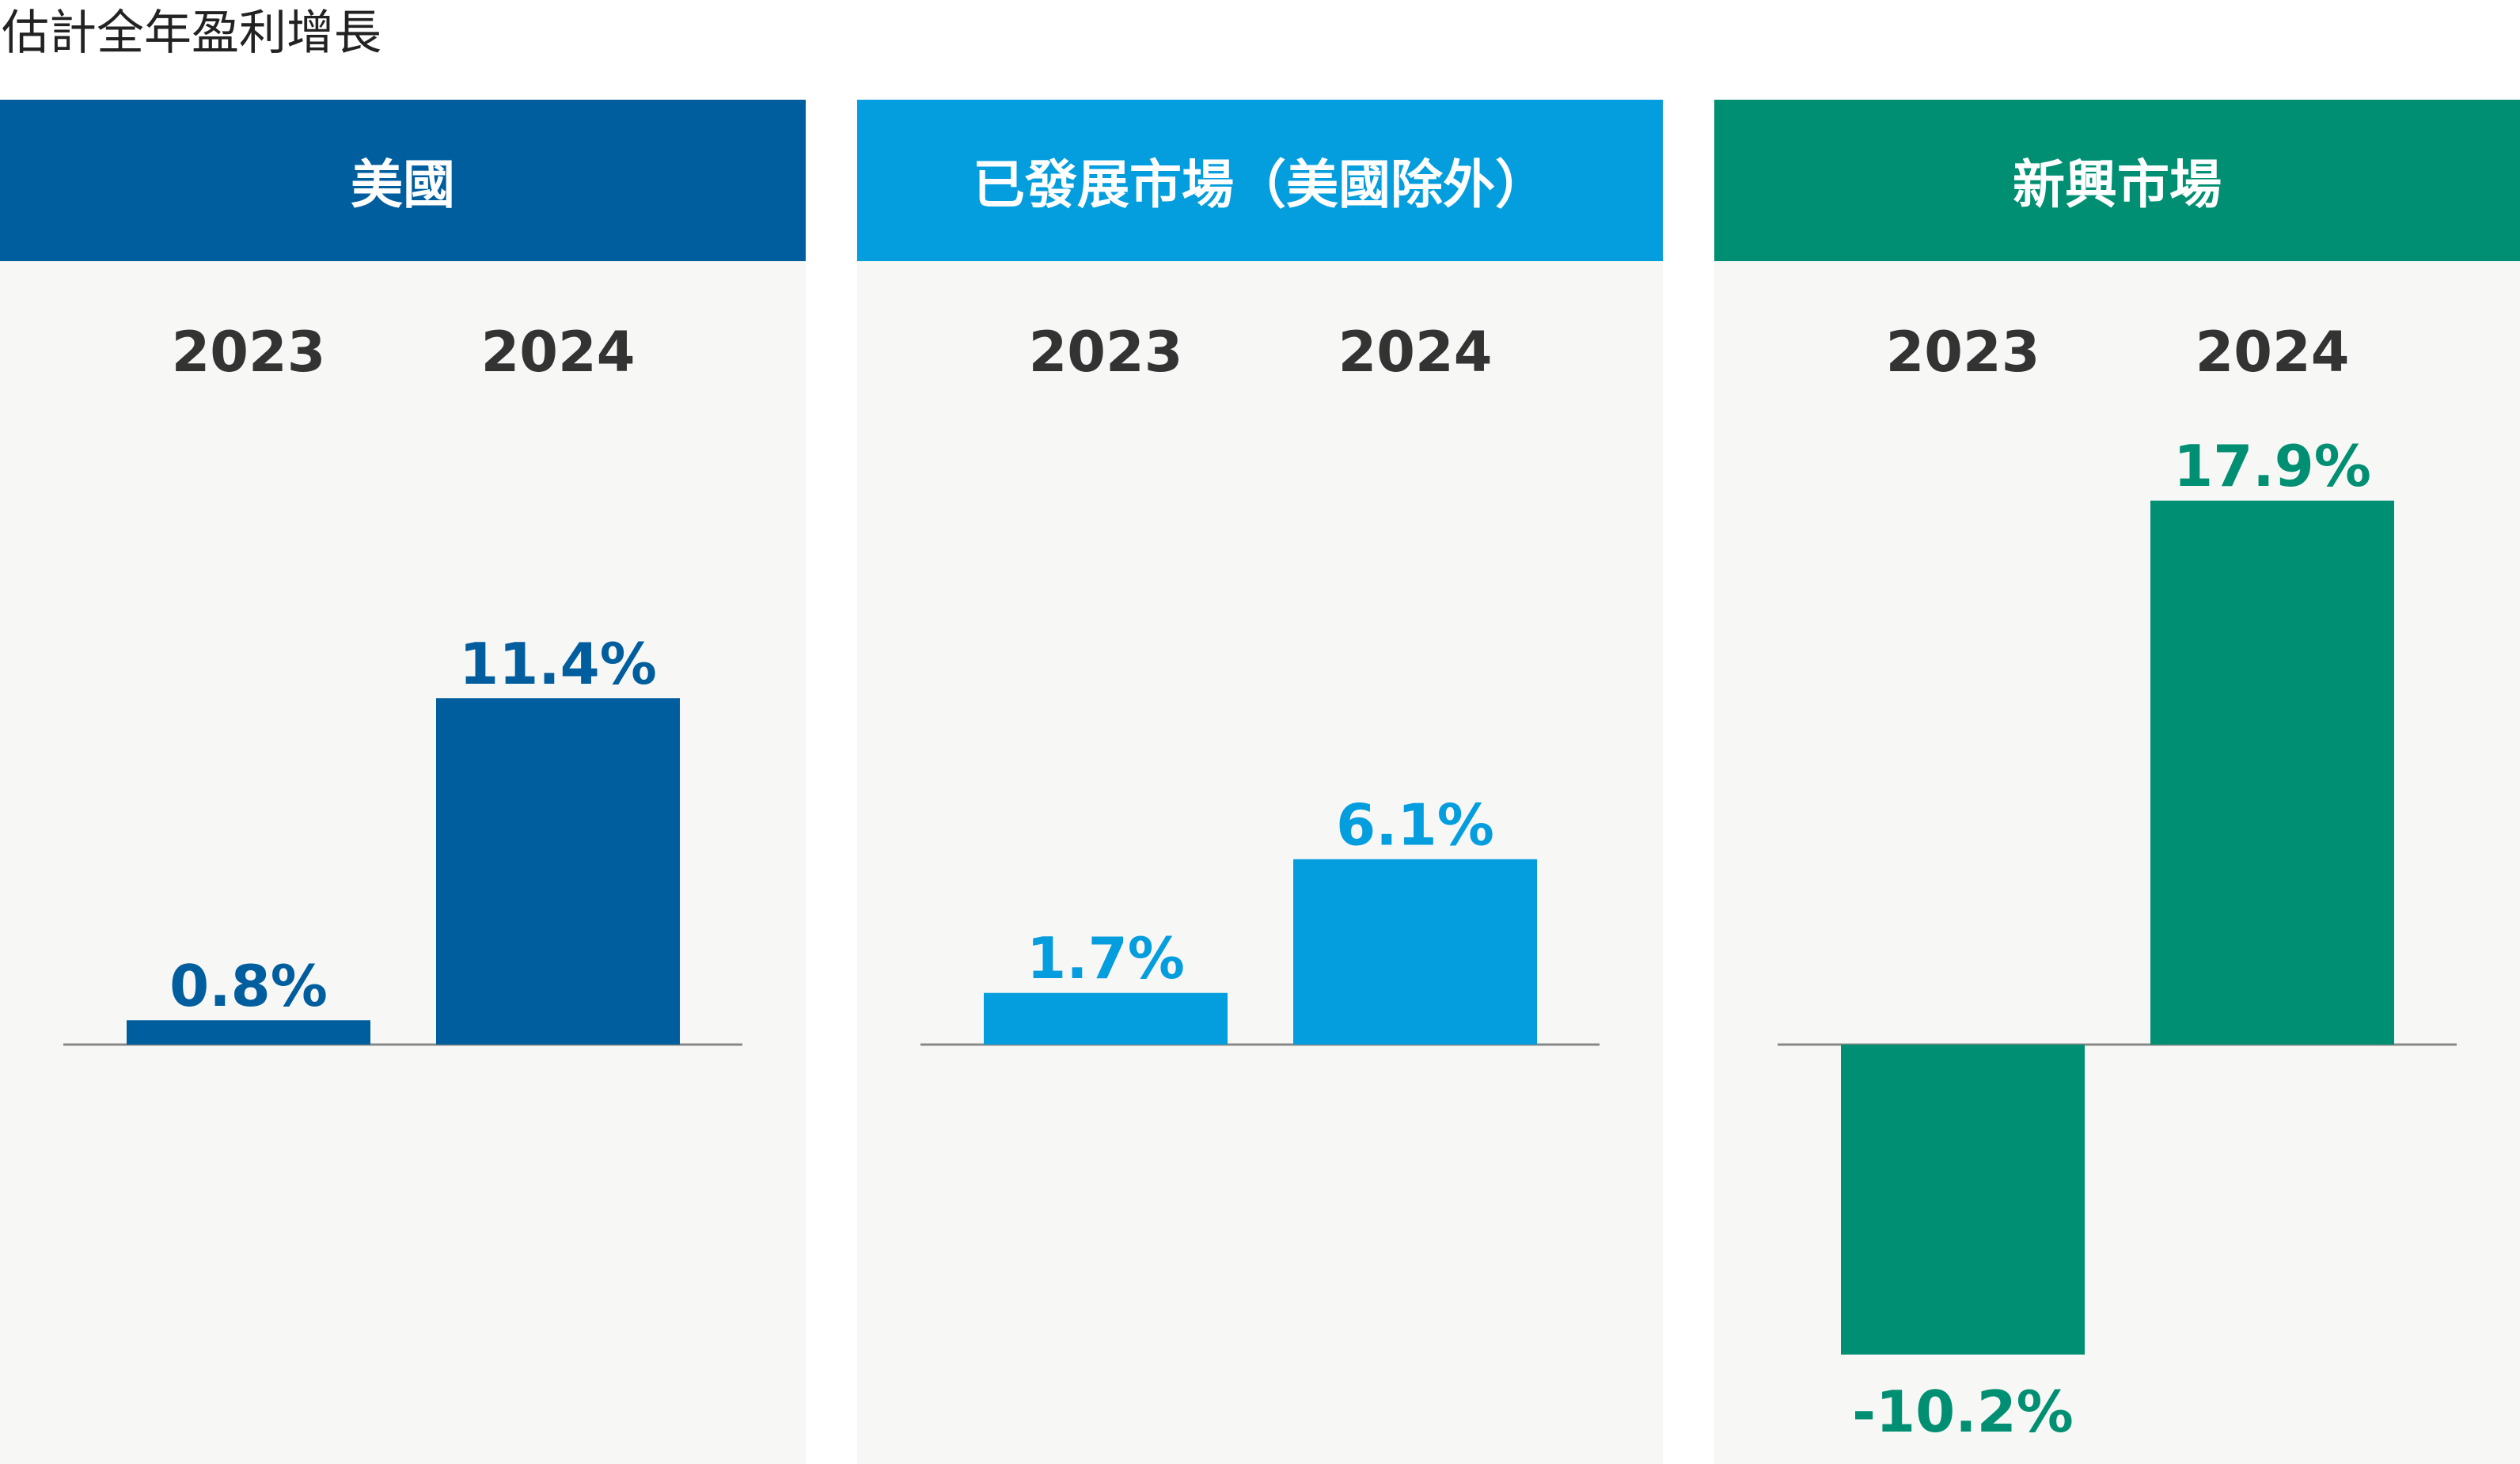 The height and width of the screenshot is (1464, 2520). I want to click on value-label-2023: -10.2%, so click(1963, 1412).